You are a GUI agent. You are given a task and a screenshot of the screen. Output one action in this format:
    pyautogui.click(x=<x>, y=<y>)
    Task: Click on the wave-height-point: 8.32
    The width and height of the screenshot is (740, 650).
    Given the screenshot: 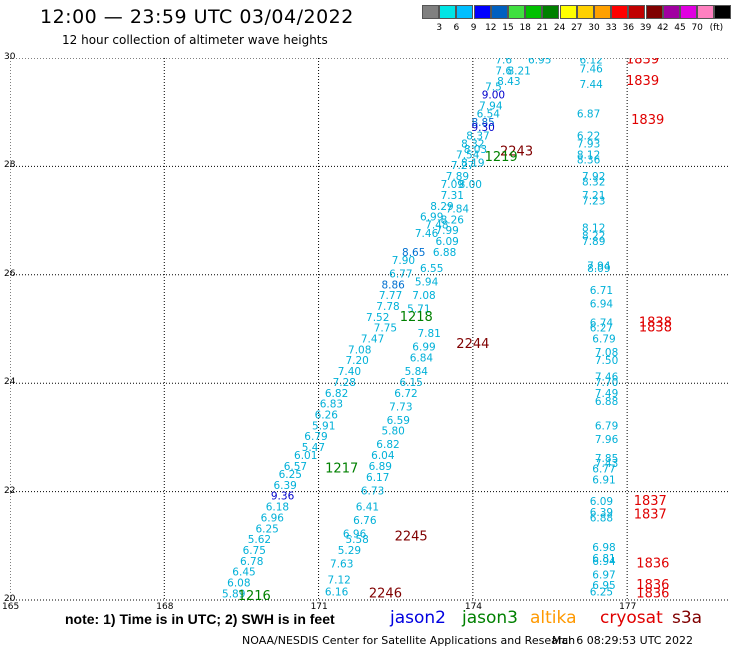 What is the action you would take?
    pyautogui.click(x=593, y=182)
    